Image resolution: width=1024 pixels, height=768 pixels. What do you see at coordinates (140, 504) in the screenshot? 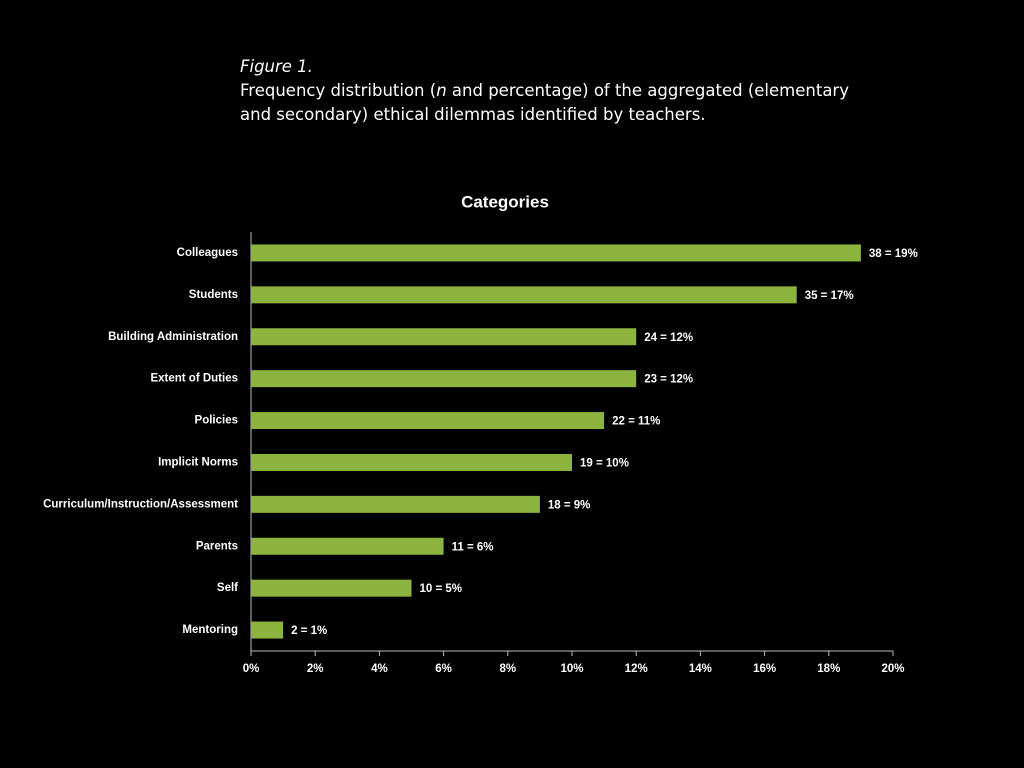
I see `y-tick-label: Curriculum/Instruction/Assessment` at bounding box center [140, 504].